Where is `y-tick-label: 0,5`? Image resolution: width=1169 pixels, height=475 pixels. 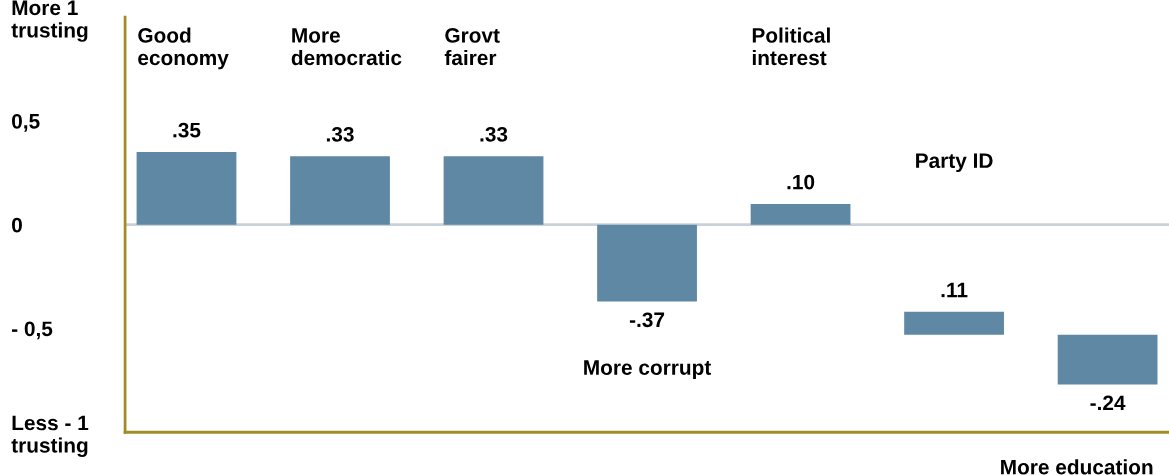
y-tick-label: 0,5 is located at coordinates (26, 122).